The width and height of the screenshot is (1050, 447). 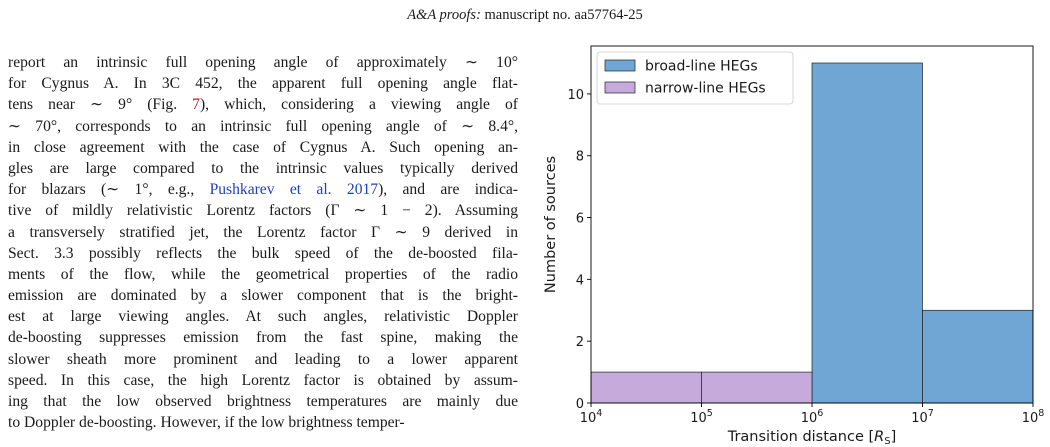 I want to click on y-axis-ticks: 0 2 4 6 8 10, so click(x=579, y=250).